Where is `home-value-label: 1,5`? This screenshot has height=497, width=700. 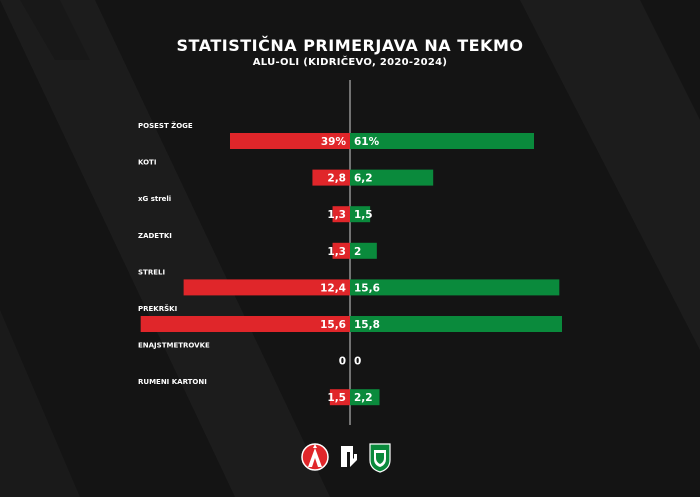
home-value-label: 1,5 is located at coordinates (336, 398).